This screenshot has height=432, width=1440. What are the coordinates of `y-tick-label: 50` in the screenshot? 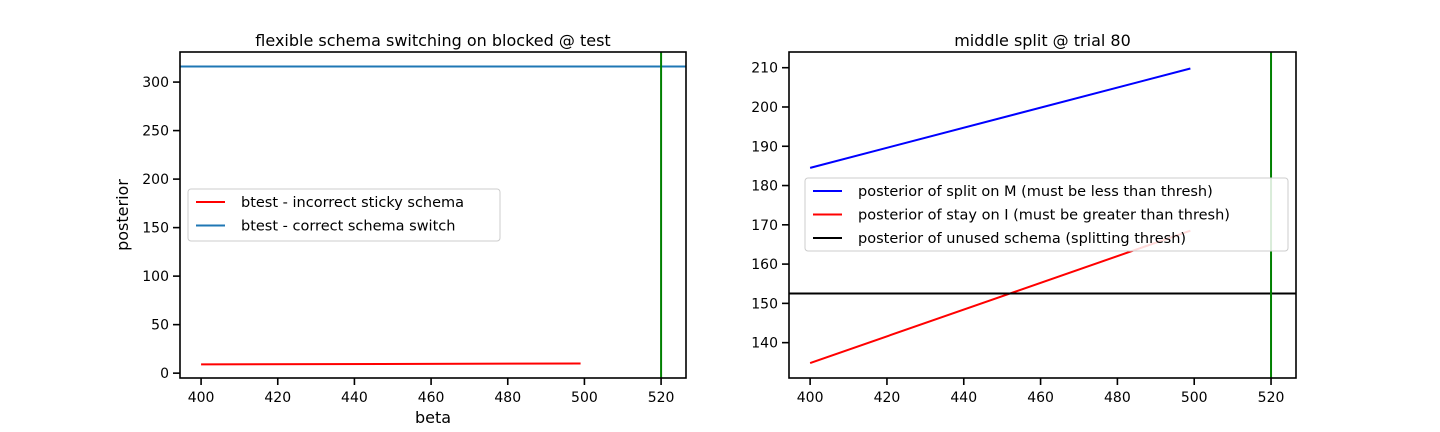 It's located at (160, 326).